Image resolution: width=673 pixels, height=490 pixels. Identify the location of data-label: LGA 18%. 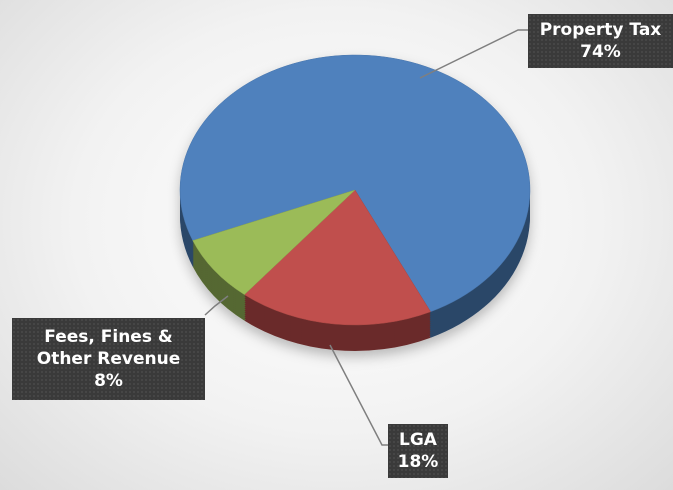
(418, 451).